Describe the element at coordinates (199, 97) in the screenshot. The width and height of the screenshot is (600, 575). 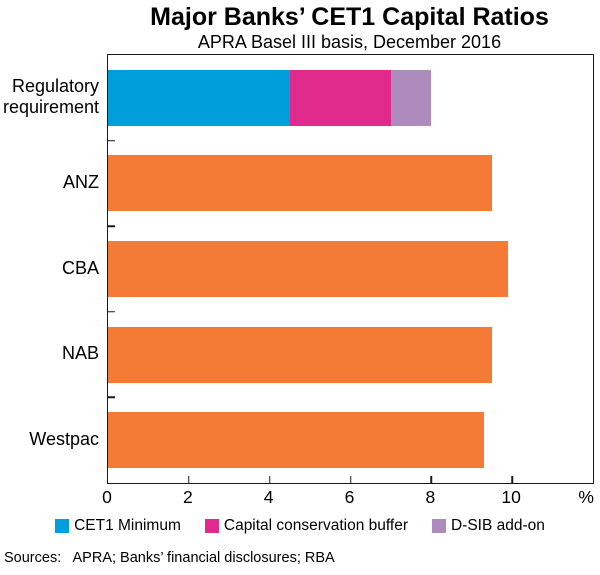
I see `segment-cet1-minimum` at that location.